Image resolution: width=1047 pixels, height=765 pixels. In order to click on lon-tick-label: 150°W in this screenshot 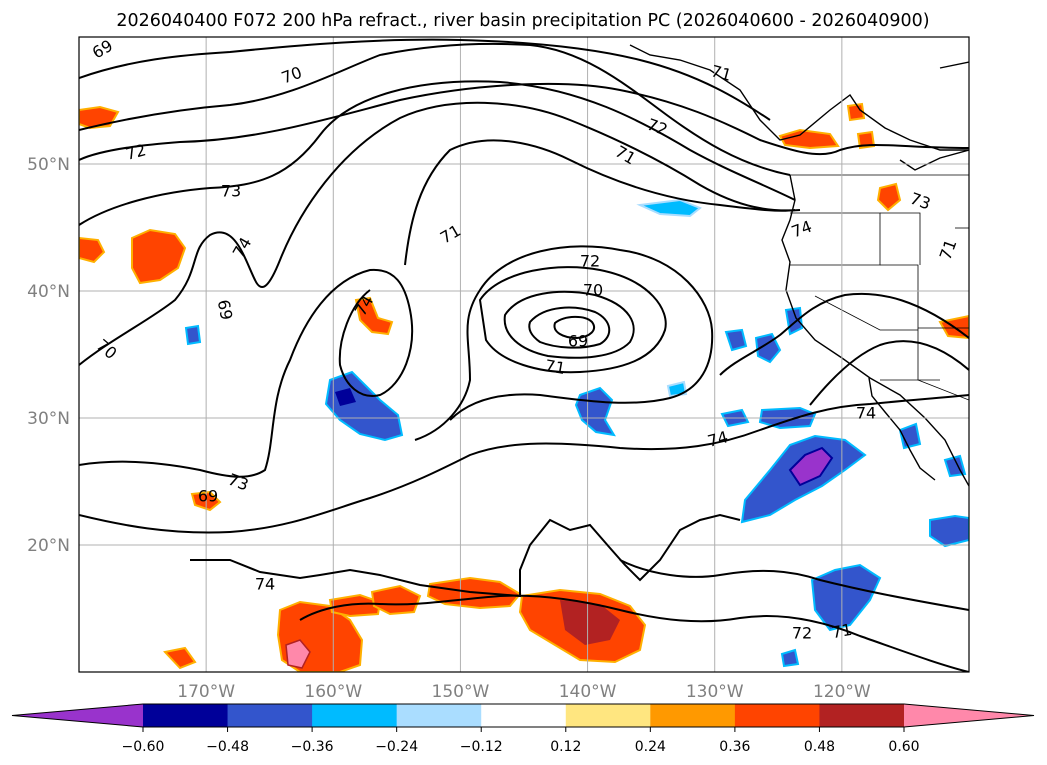, I will do `click(461, 692)`.